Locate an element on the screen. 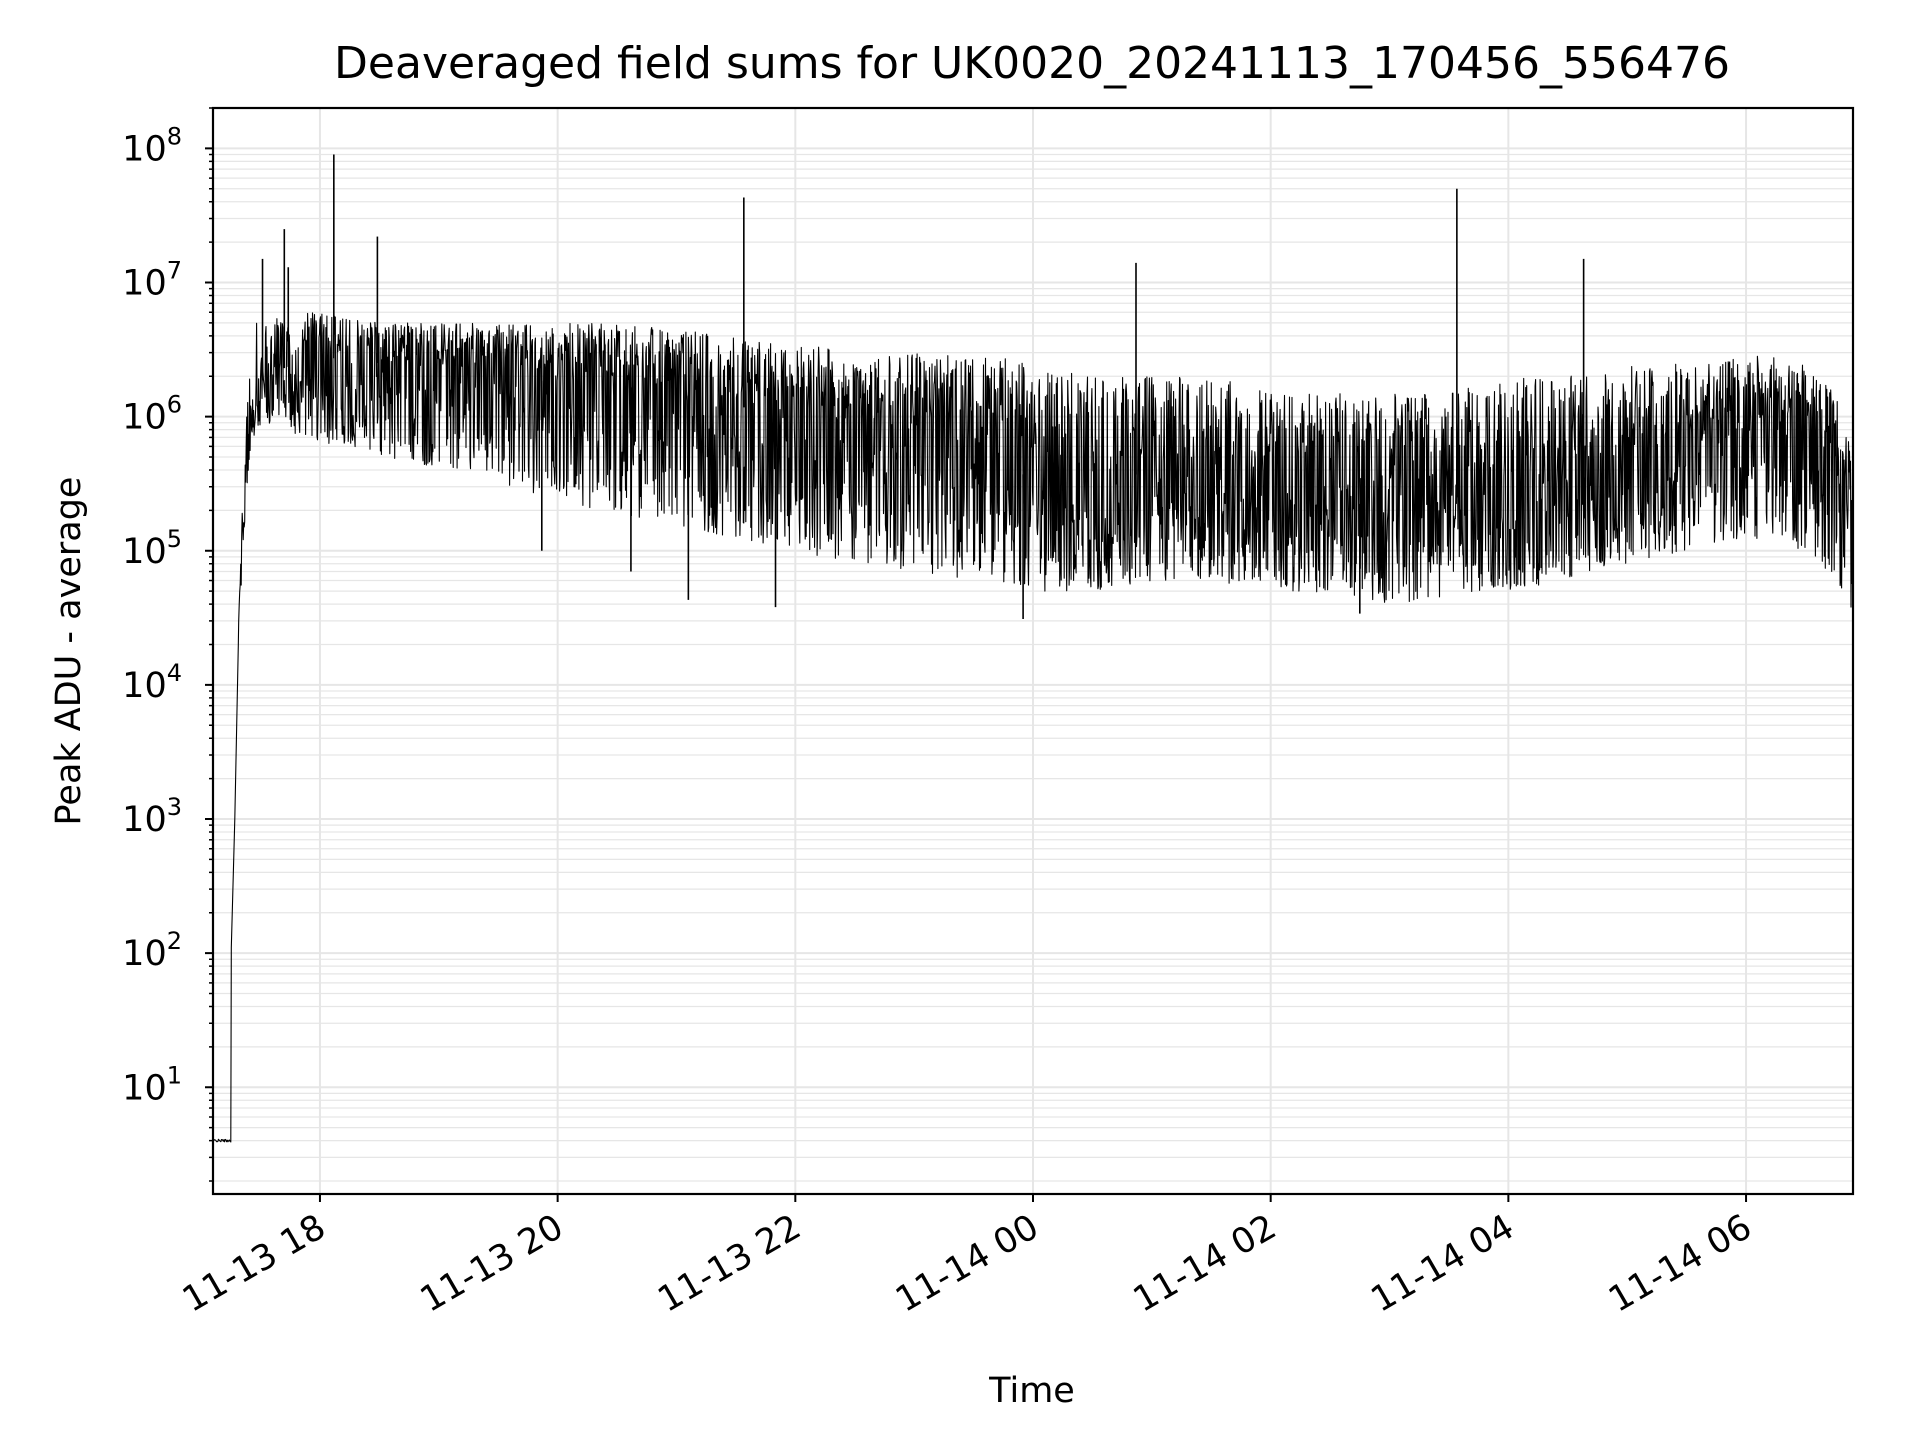 The height and width of the screenshot is (1440, 1920). y-tick-label: 10¹ is located at coordinates (152, 1084).